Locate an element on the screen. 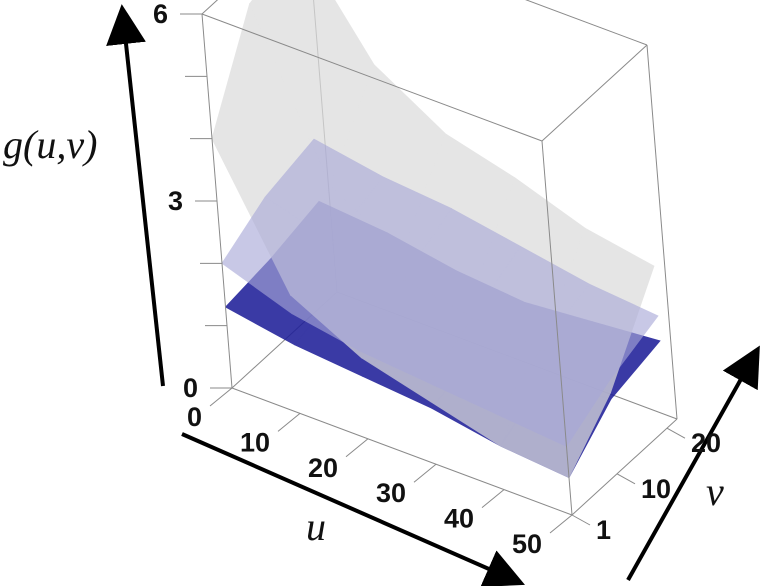  u-axis-label: u is located at coordinates (316, 526).